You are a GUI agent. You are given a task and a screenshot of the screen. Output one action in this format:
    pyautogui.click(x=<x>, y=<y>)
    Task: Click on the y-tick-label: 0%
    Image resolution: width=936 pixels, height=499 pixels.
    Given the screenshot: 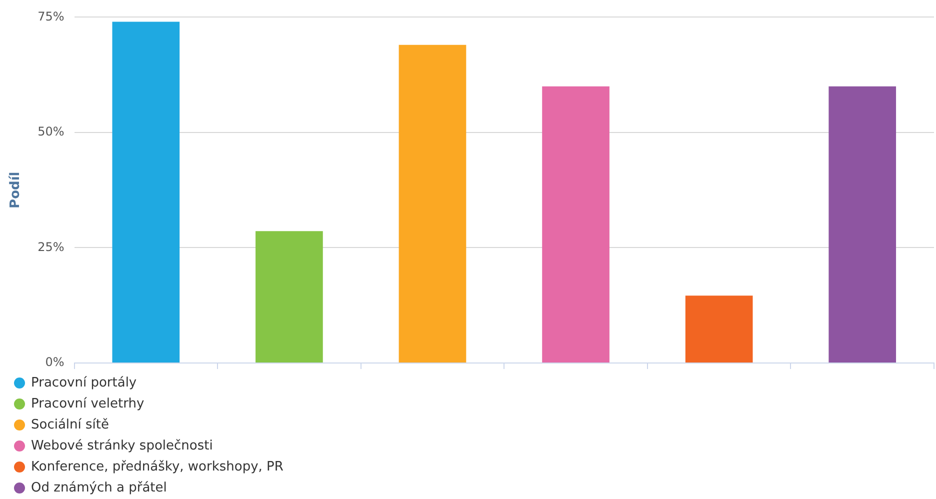 What is the action you would take?
    pyautogui.click(x=54, y=362)
    